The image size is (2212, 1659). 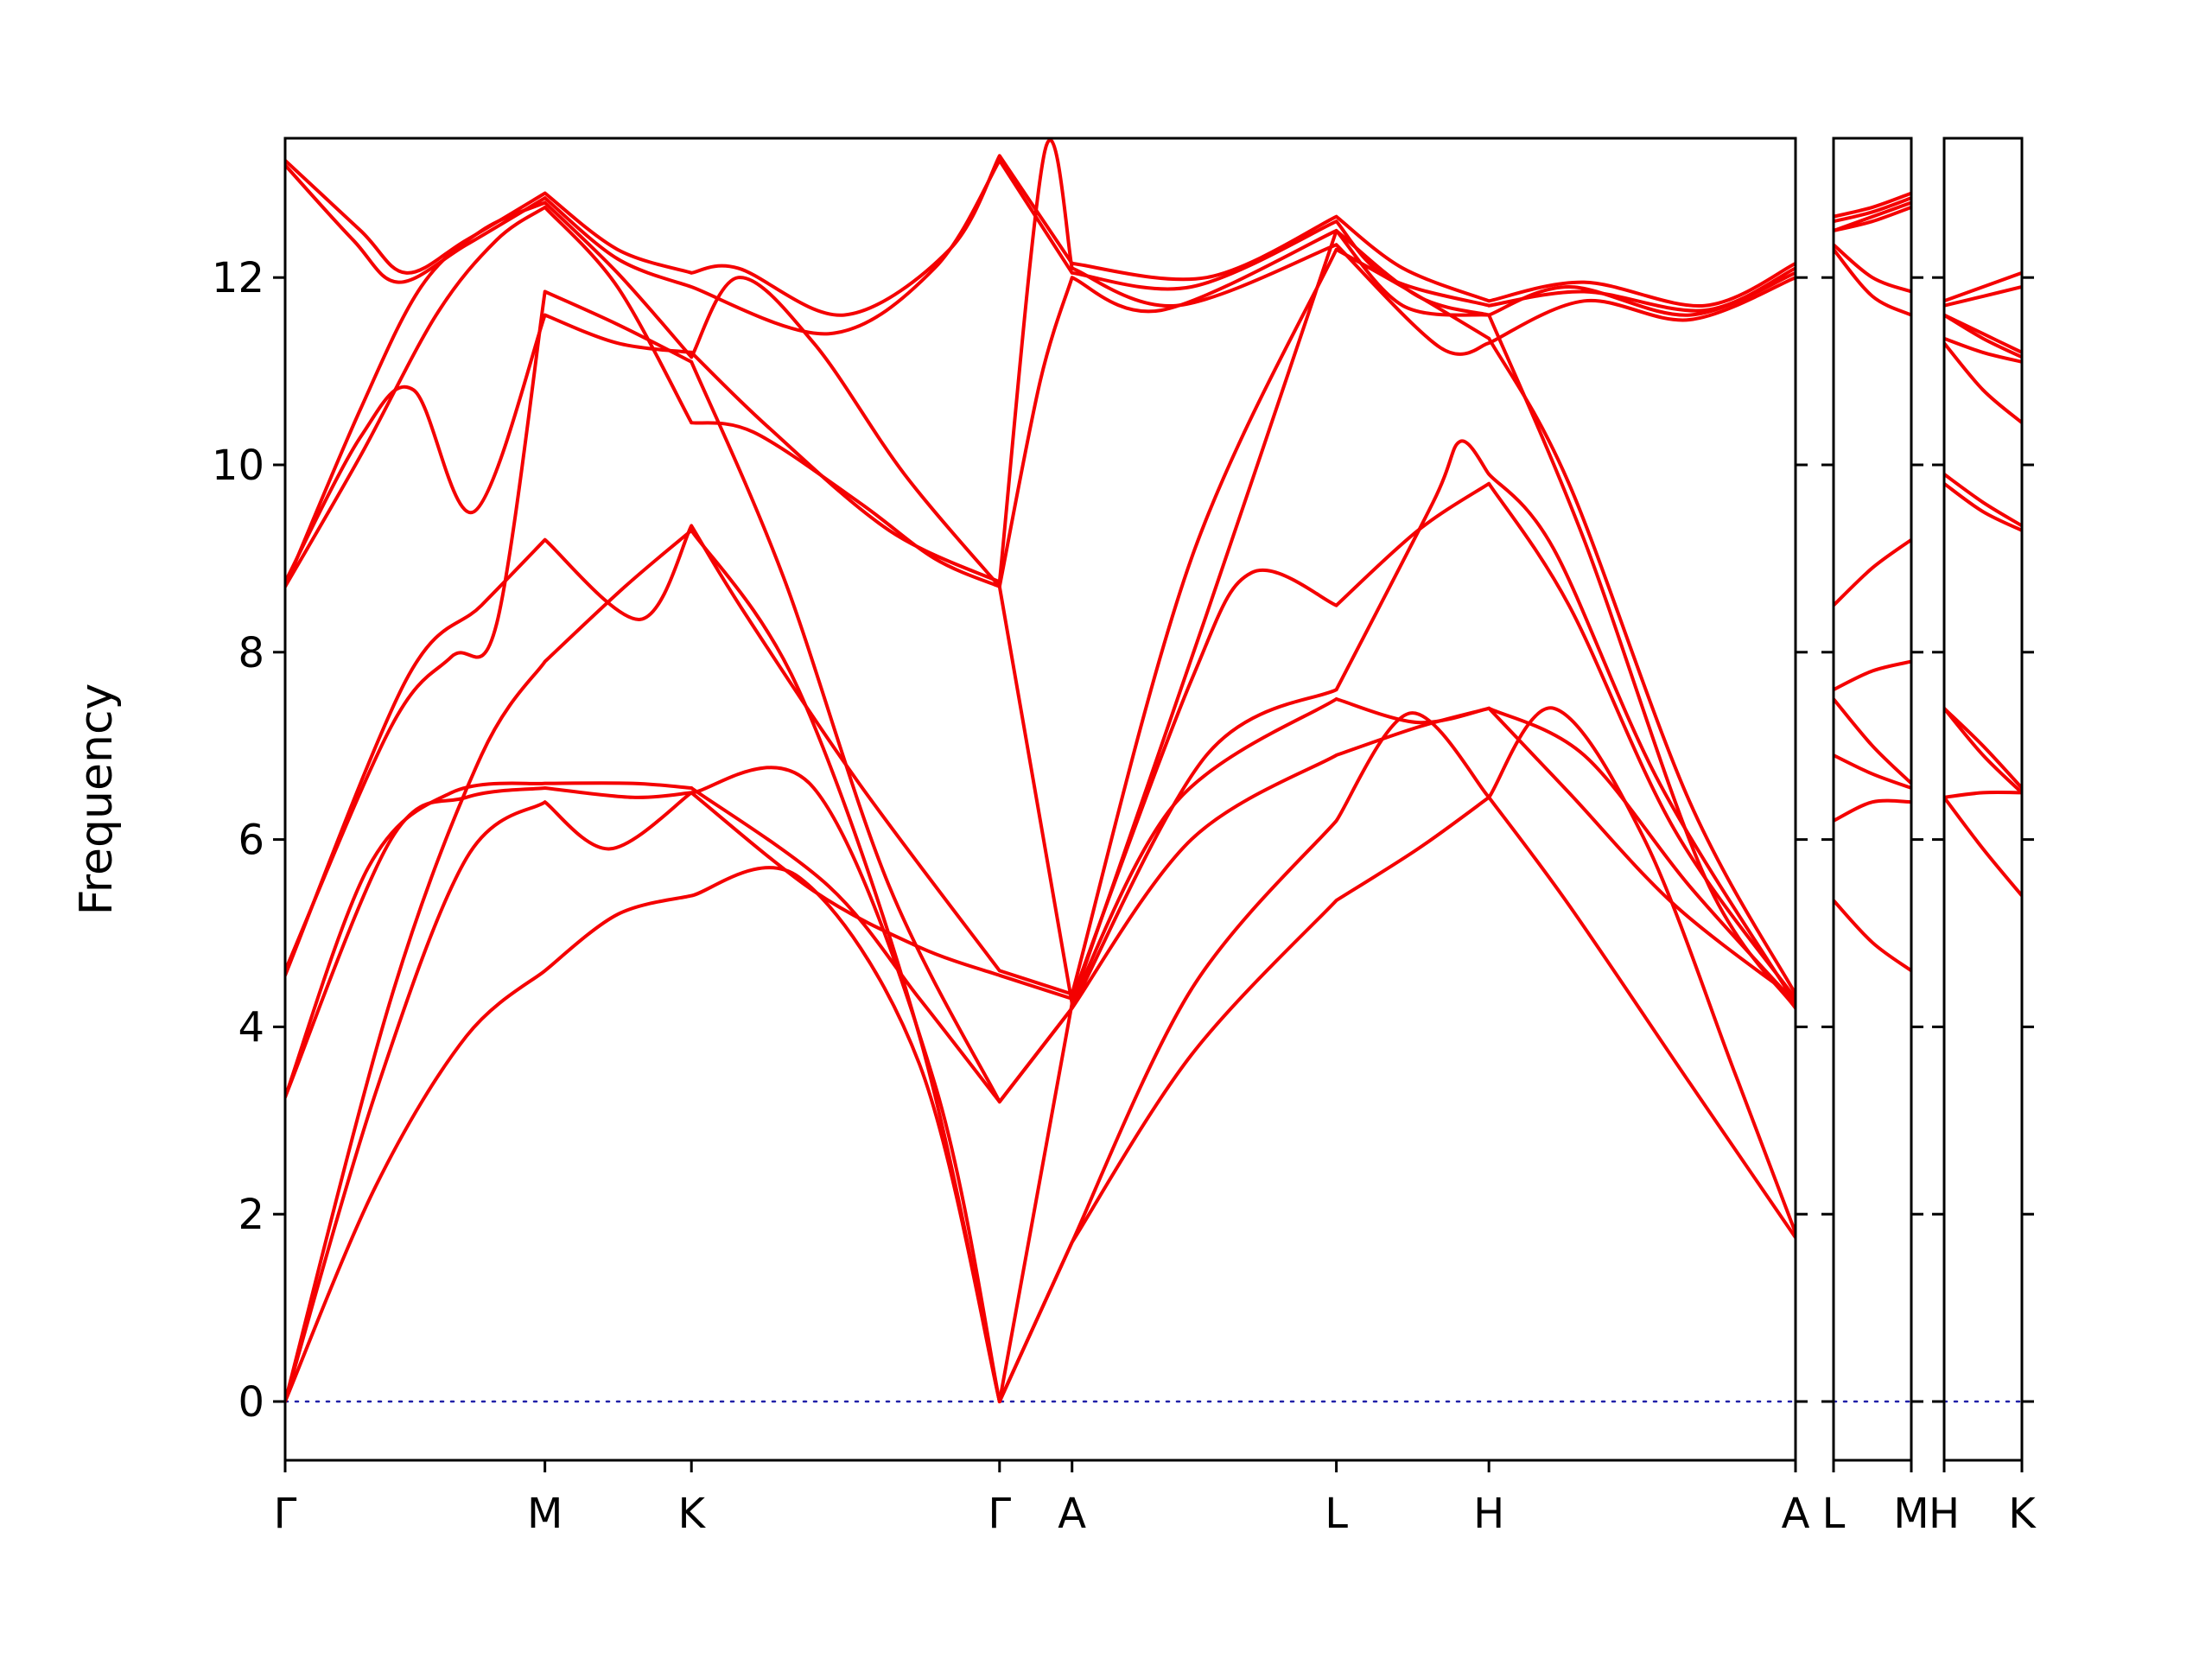 What do you see at coordinates (251, 653) in the screenshot?
I see `y-tick-label: 8` at bounding box center [251, 653].